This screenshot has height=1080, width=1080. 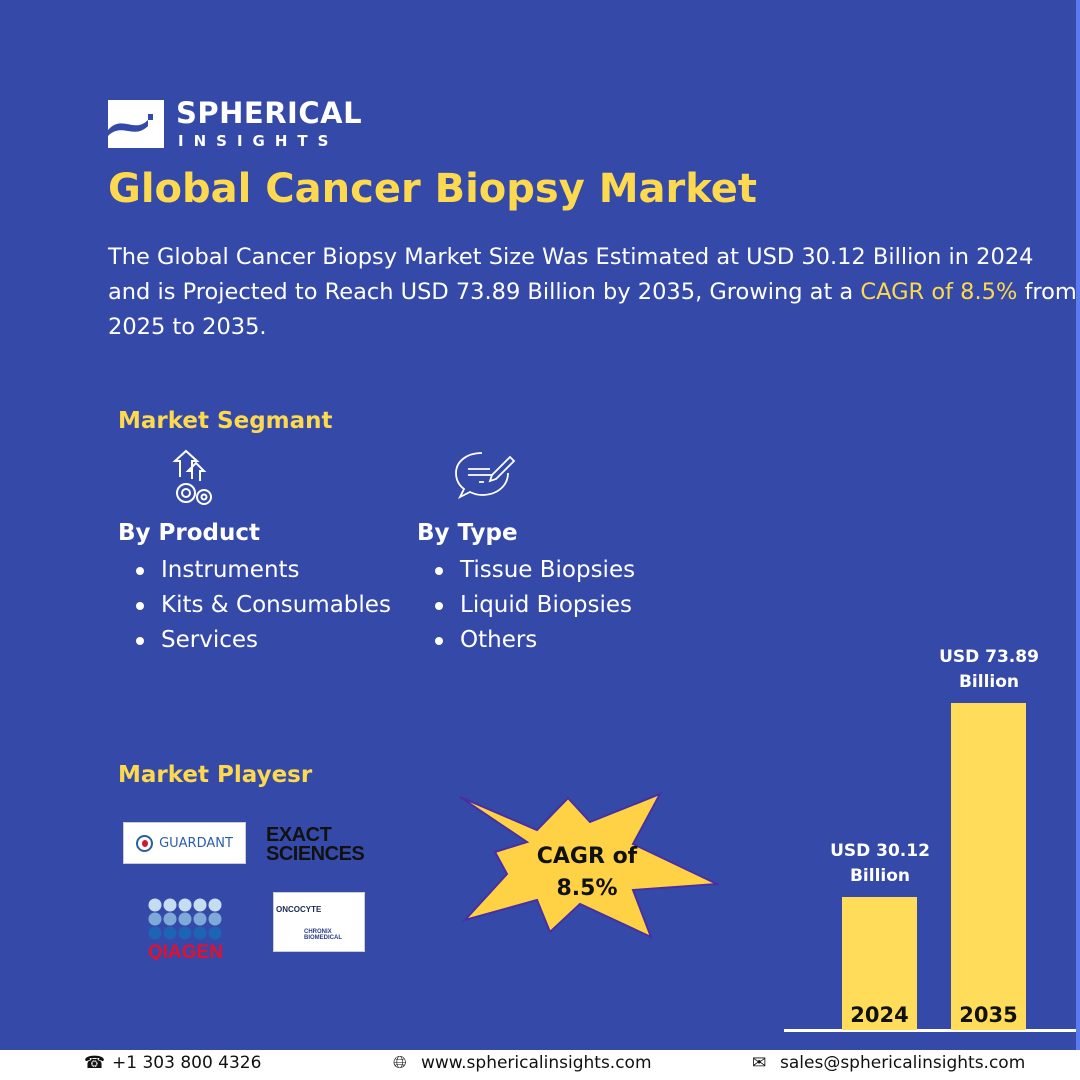 I want to click on exact-sciences-logo: EXACT SCIENCES, so click(x=315, y=844).